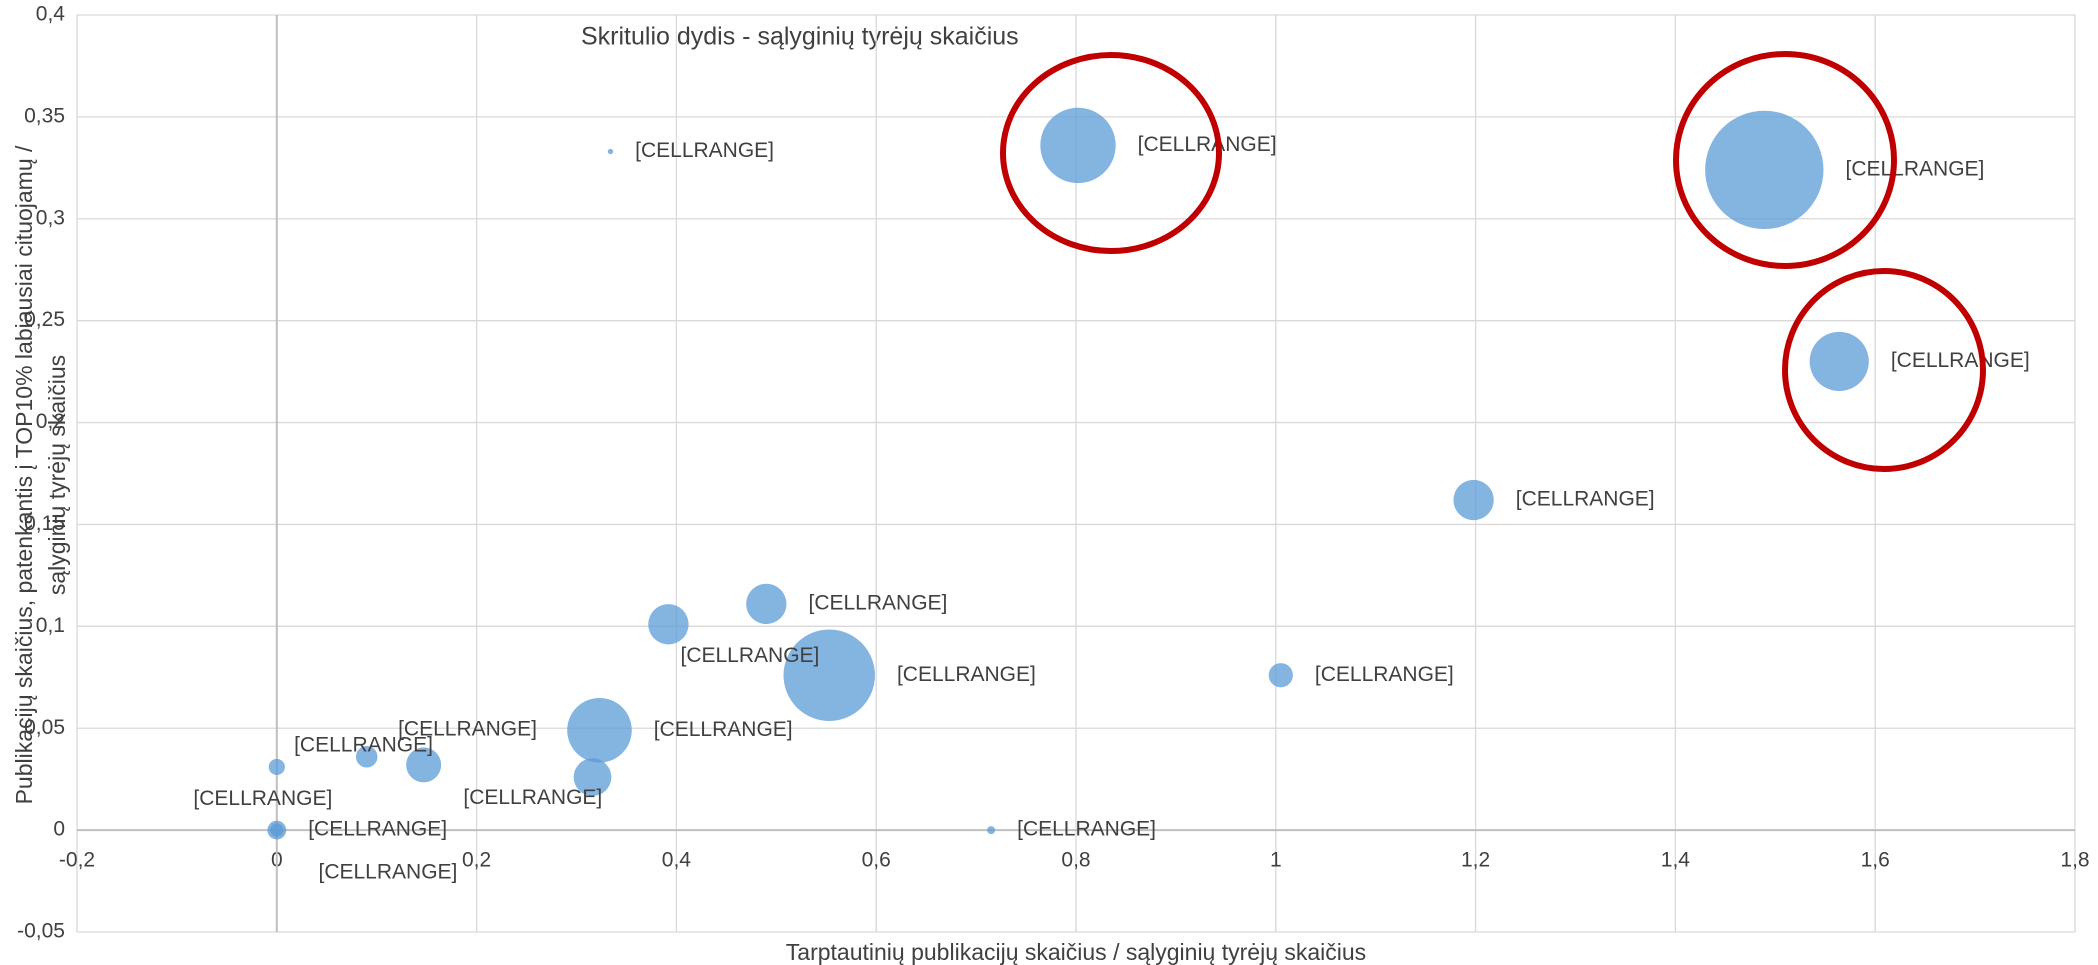 This screenshot has height=965, width=2098. What do you see at coordinates (1276, 860) in the screenshot?
I see `x-tick-label: 1` at bounding box center [1276, 860].